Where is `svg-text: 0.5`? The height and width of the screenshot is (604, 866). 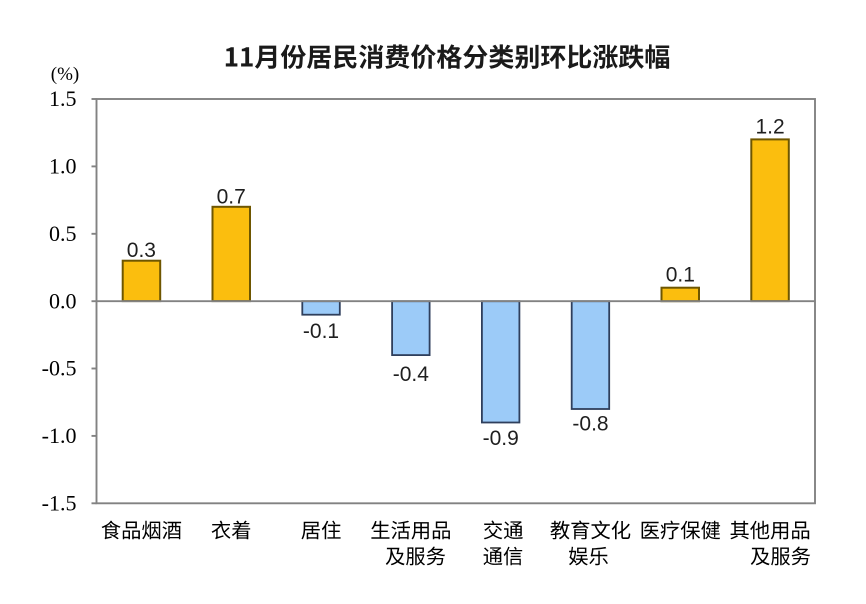
svg-text: 0.5 is located at coordinates (63, 233).